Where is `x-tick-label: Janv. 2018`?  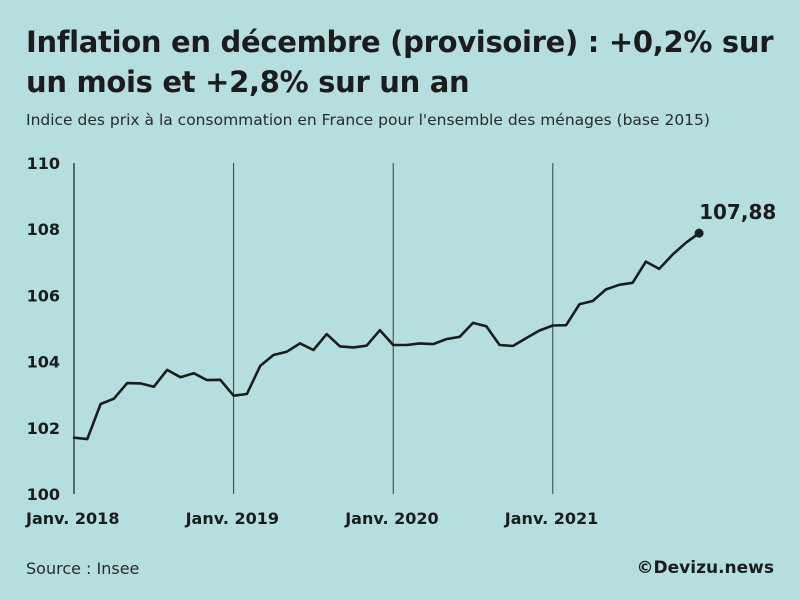
x-tick-label: Janv. 2018 is located at coordinates (72, 518).